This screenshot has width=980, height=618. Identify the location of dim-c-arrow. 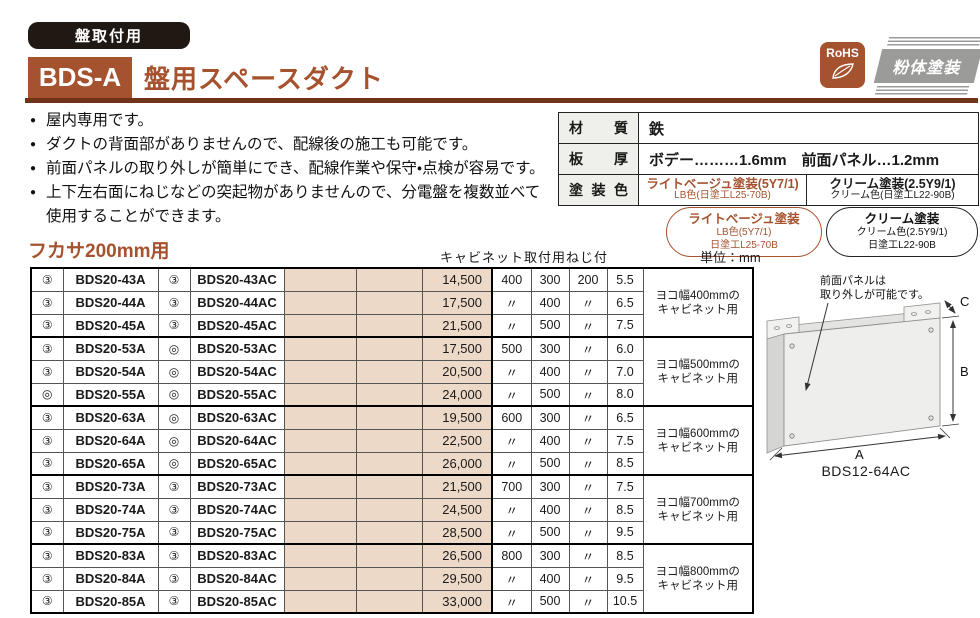
(950, 307).